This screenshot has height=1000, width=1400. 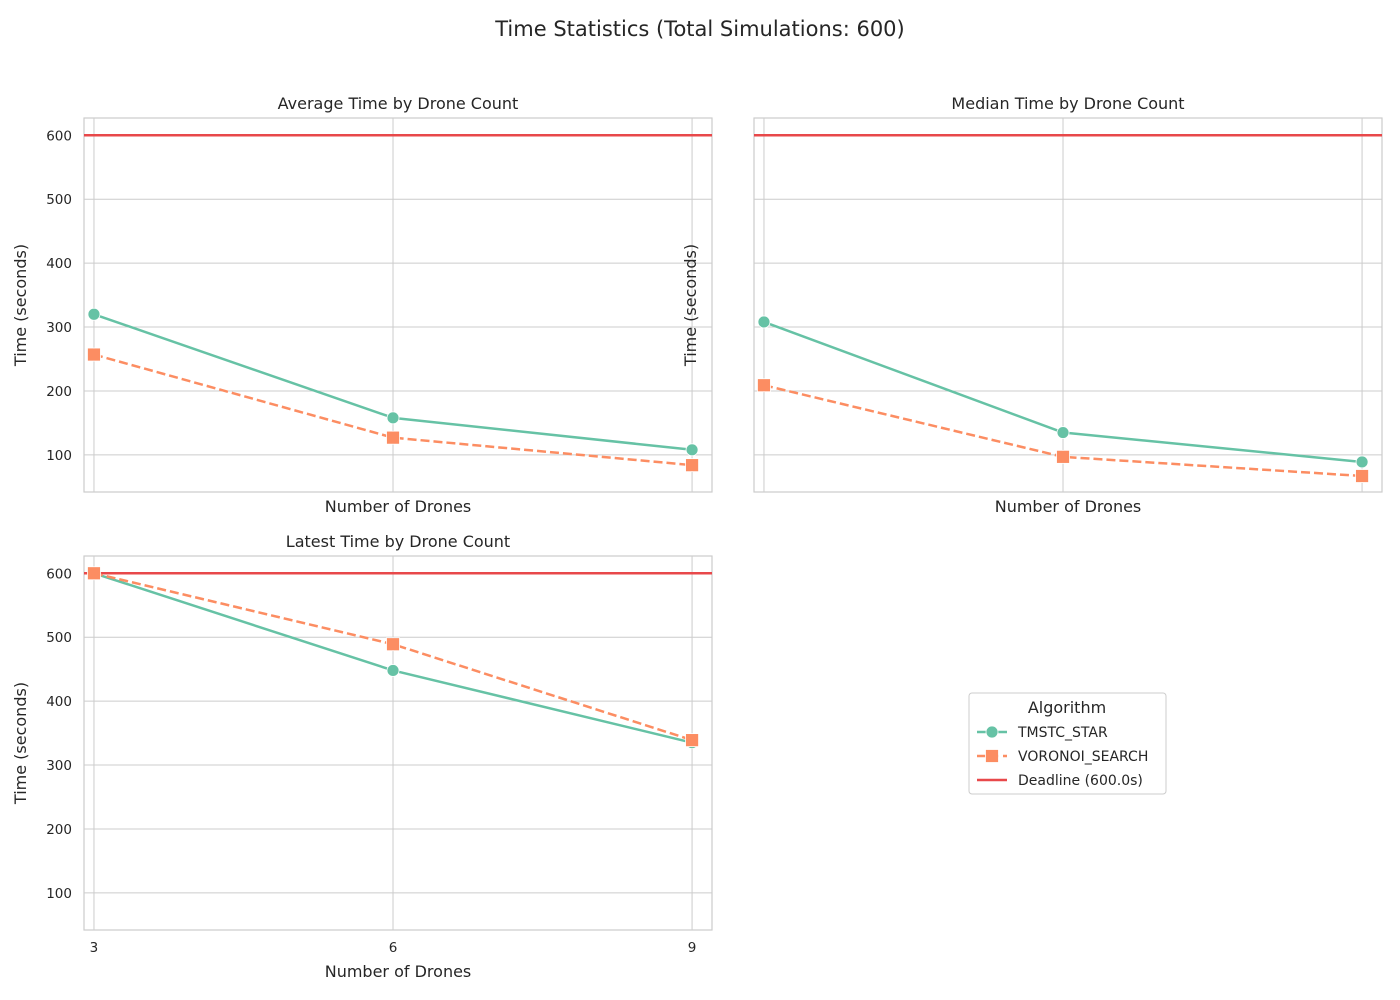 I want to click on subplot-title: Latest Time by Drone Count, so click(x=398, y=541).